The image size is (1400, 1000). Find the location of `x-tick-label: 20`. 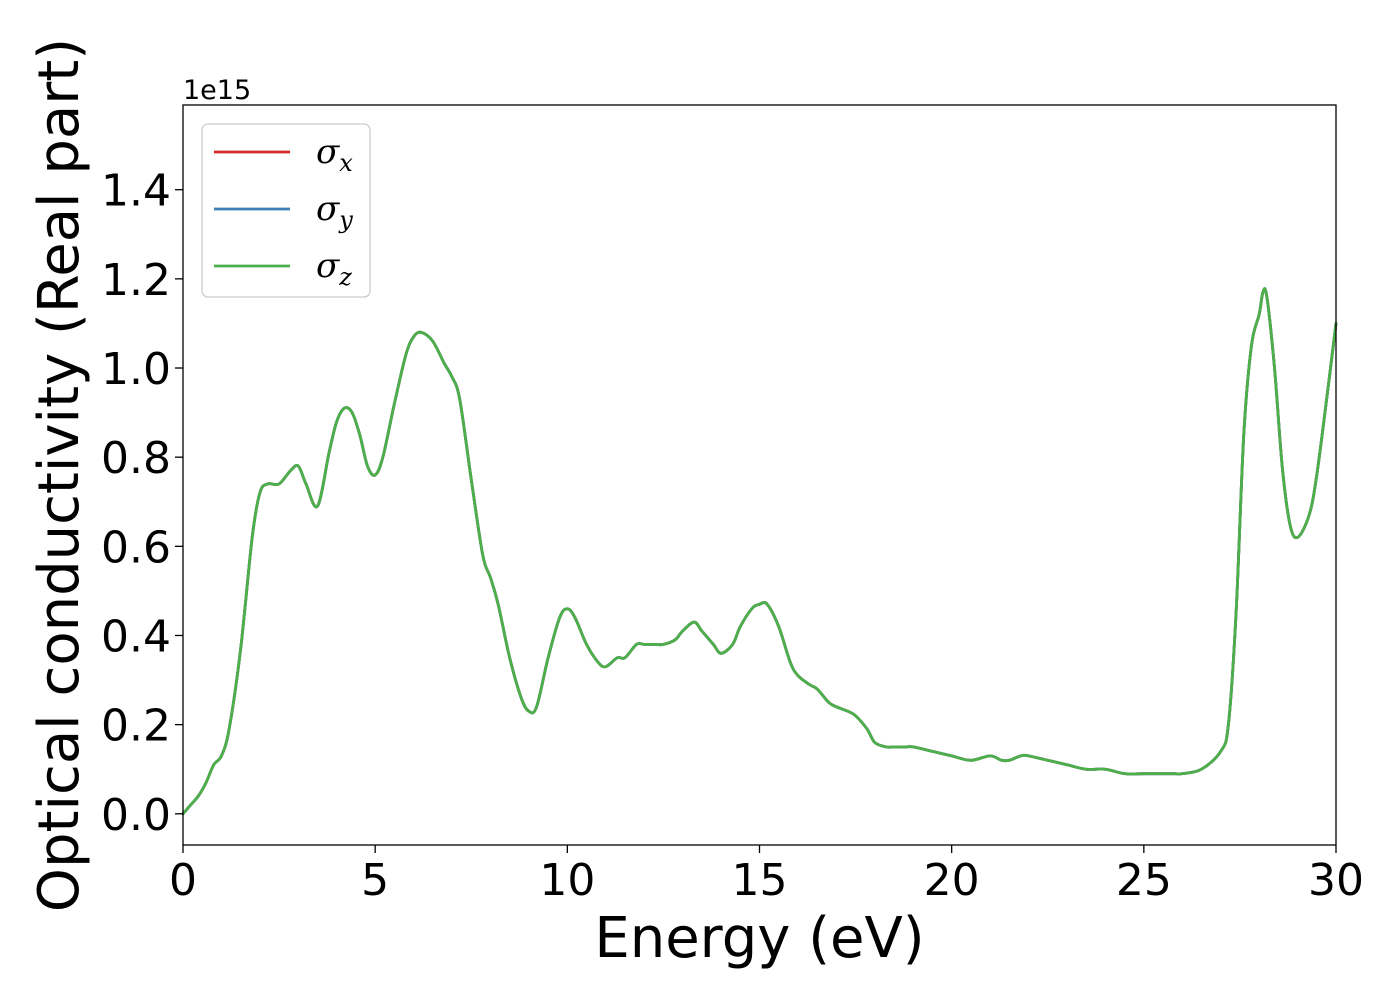

x-tick-label: 20 is located at coordinates (952, 880).